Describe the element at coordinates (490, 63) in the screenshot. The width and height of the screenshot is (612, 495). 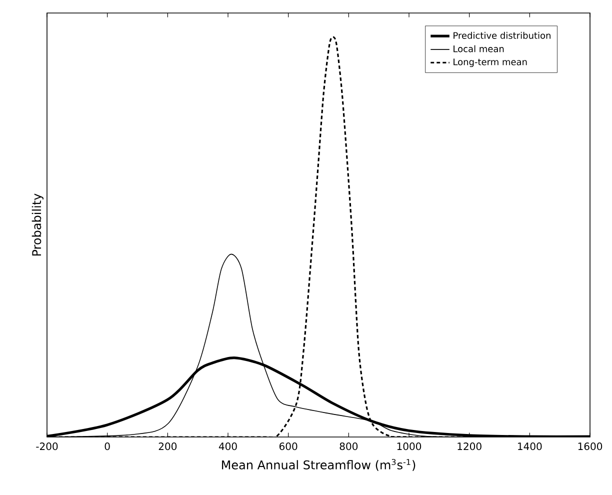
I see `legend-label: Long-term mean` at that location.